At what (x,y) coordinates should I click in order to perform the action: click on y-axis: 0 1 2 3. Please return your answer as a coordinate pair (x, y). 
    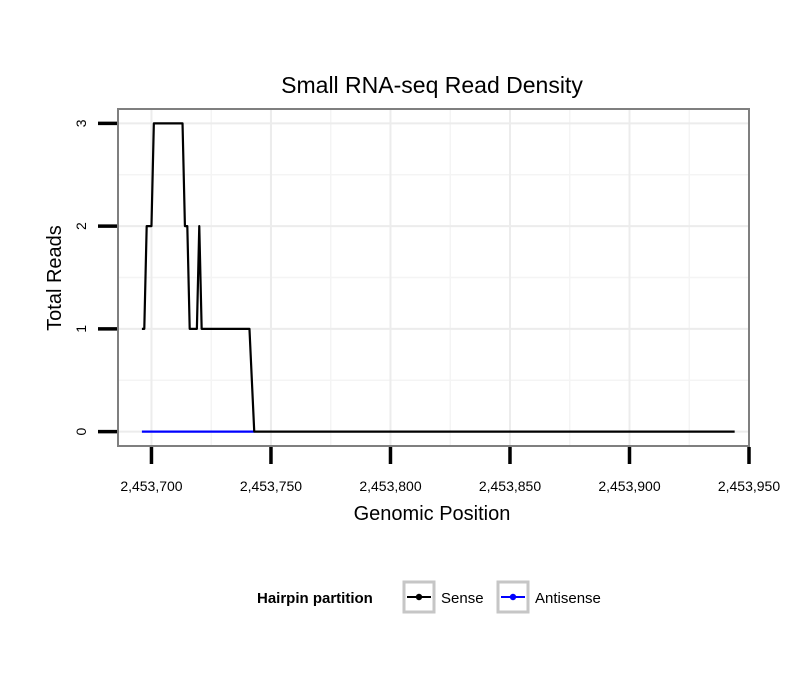
    Looking at the image, I should click on (95, 277).